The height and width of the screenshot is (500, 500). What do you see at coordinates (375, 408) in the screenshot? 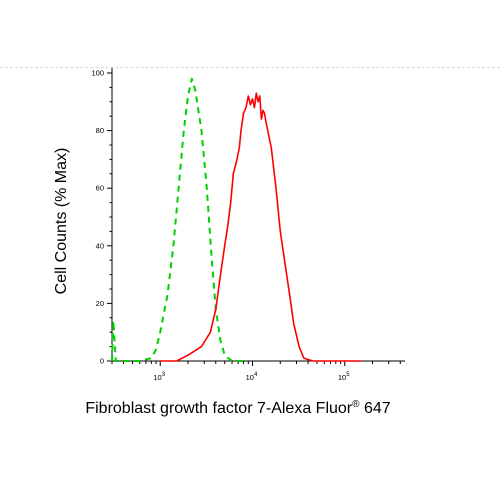
I see `x-axis-label-tail: 647` at bounding box center [375, 408].